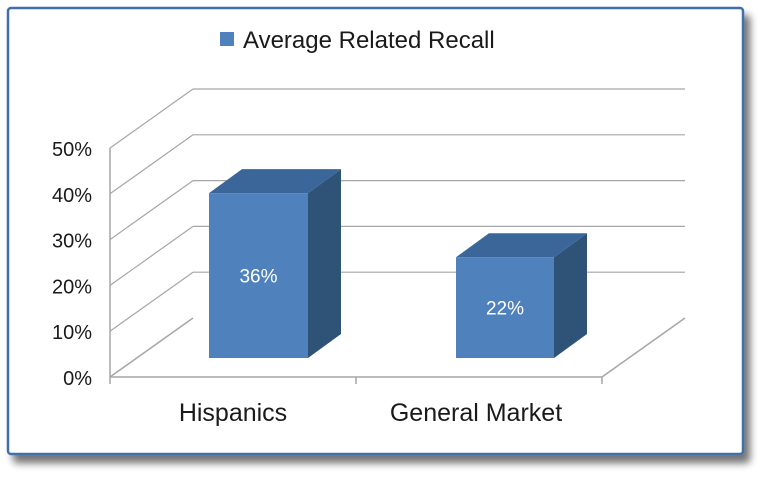  I want to click on data-label-general-market: 22%, so click(505, 309).